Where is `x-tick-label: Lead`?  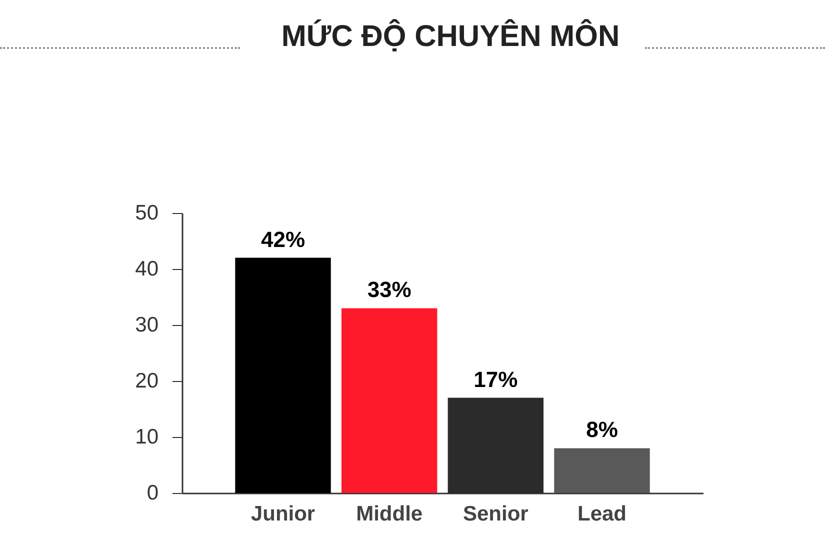 x-tick-label: Lead is located at coordinates (601, 514).